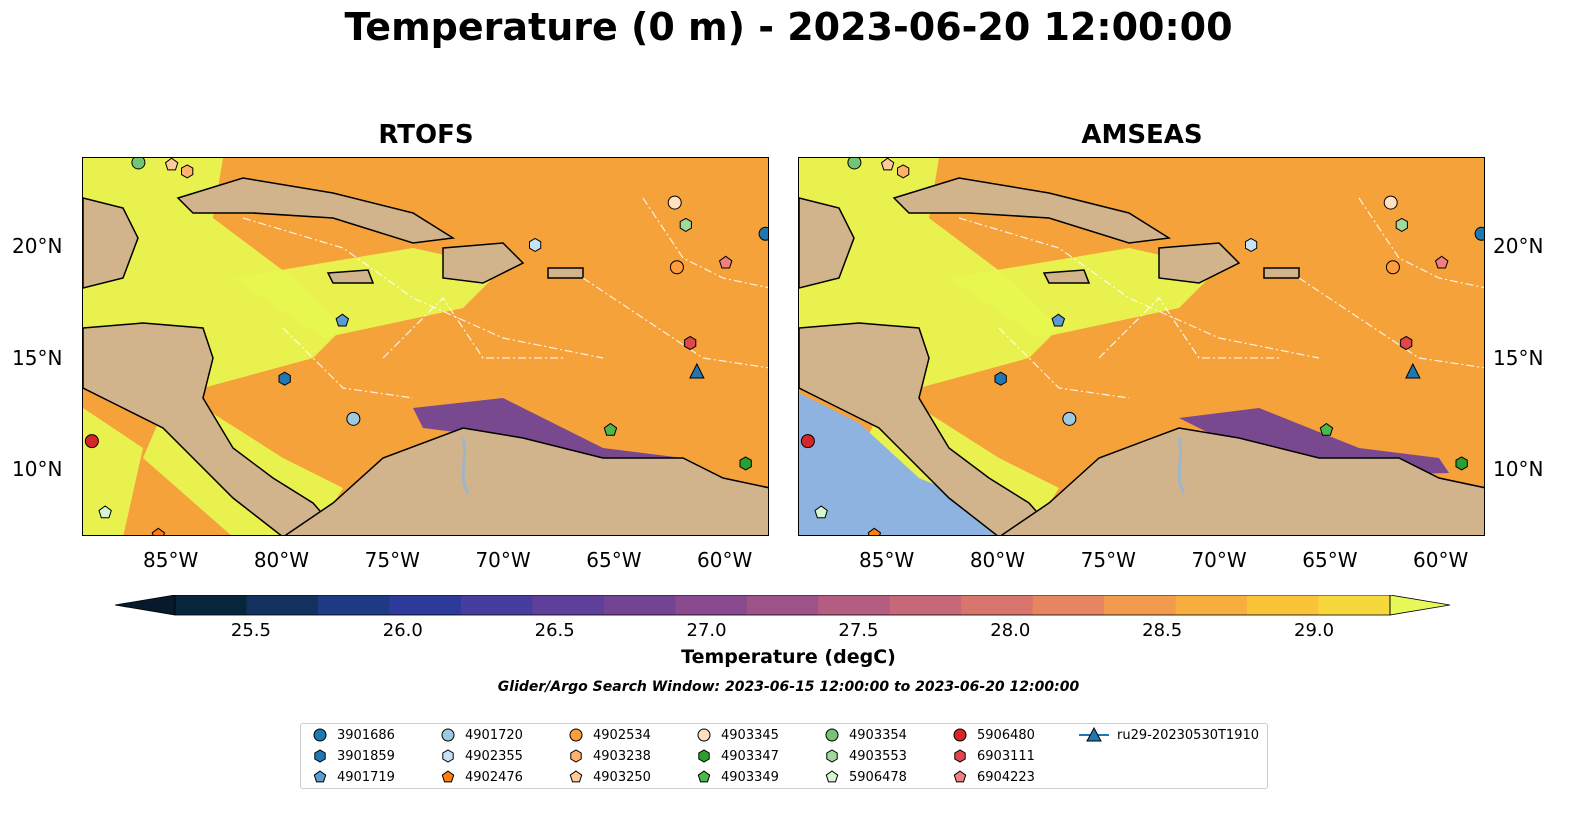 The width and height of the screenshot is (1577, 827). Describe the element at coordinates (37, 357) in the screenshot. I see `y-tick-label-left: 15°N` at that location.